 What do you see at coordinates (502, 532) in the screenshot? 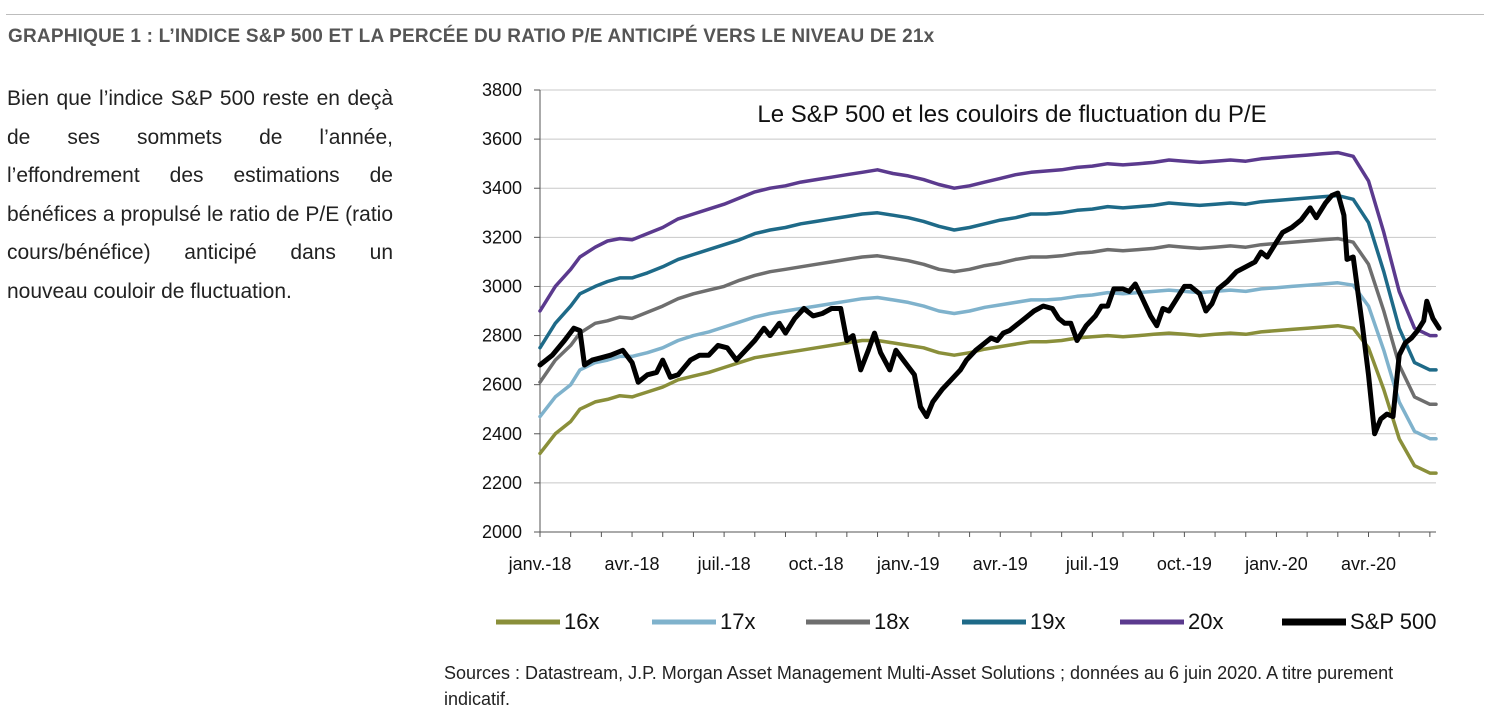
I see `y-tick-label: 2000` at bounding box center [502, 532].